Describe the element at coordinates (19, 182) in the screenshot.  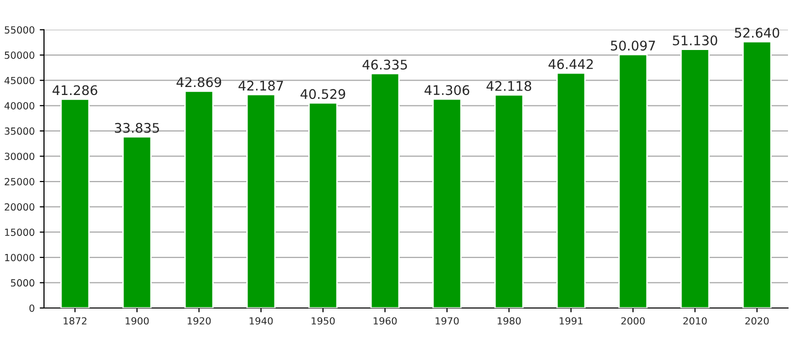
I see `y-tick-label: 25000` at that location.